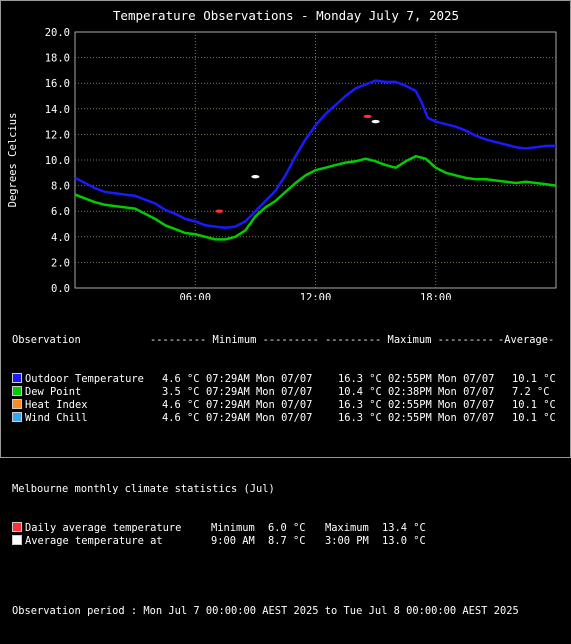 This screenshot has width=571, height=644. Describe the element at coordinates (181, 392) in the screenshot. I see `row-min: 3.5 °C` at that location.